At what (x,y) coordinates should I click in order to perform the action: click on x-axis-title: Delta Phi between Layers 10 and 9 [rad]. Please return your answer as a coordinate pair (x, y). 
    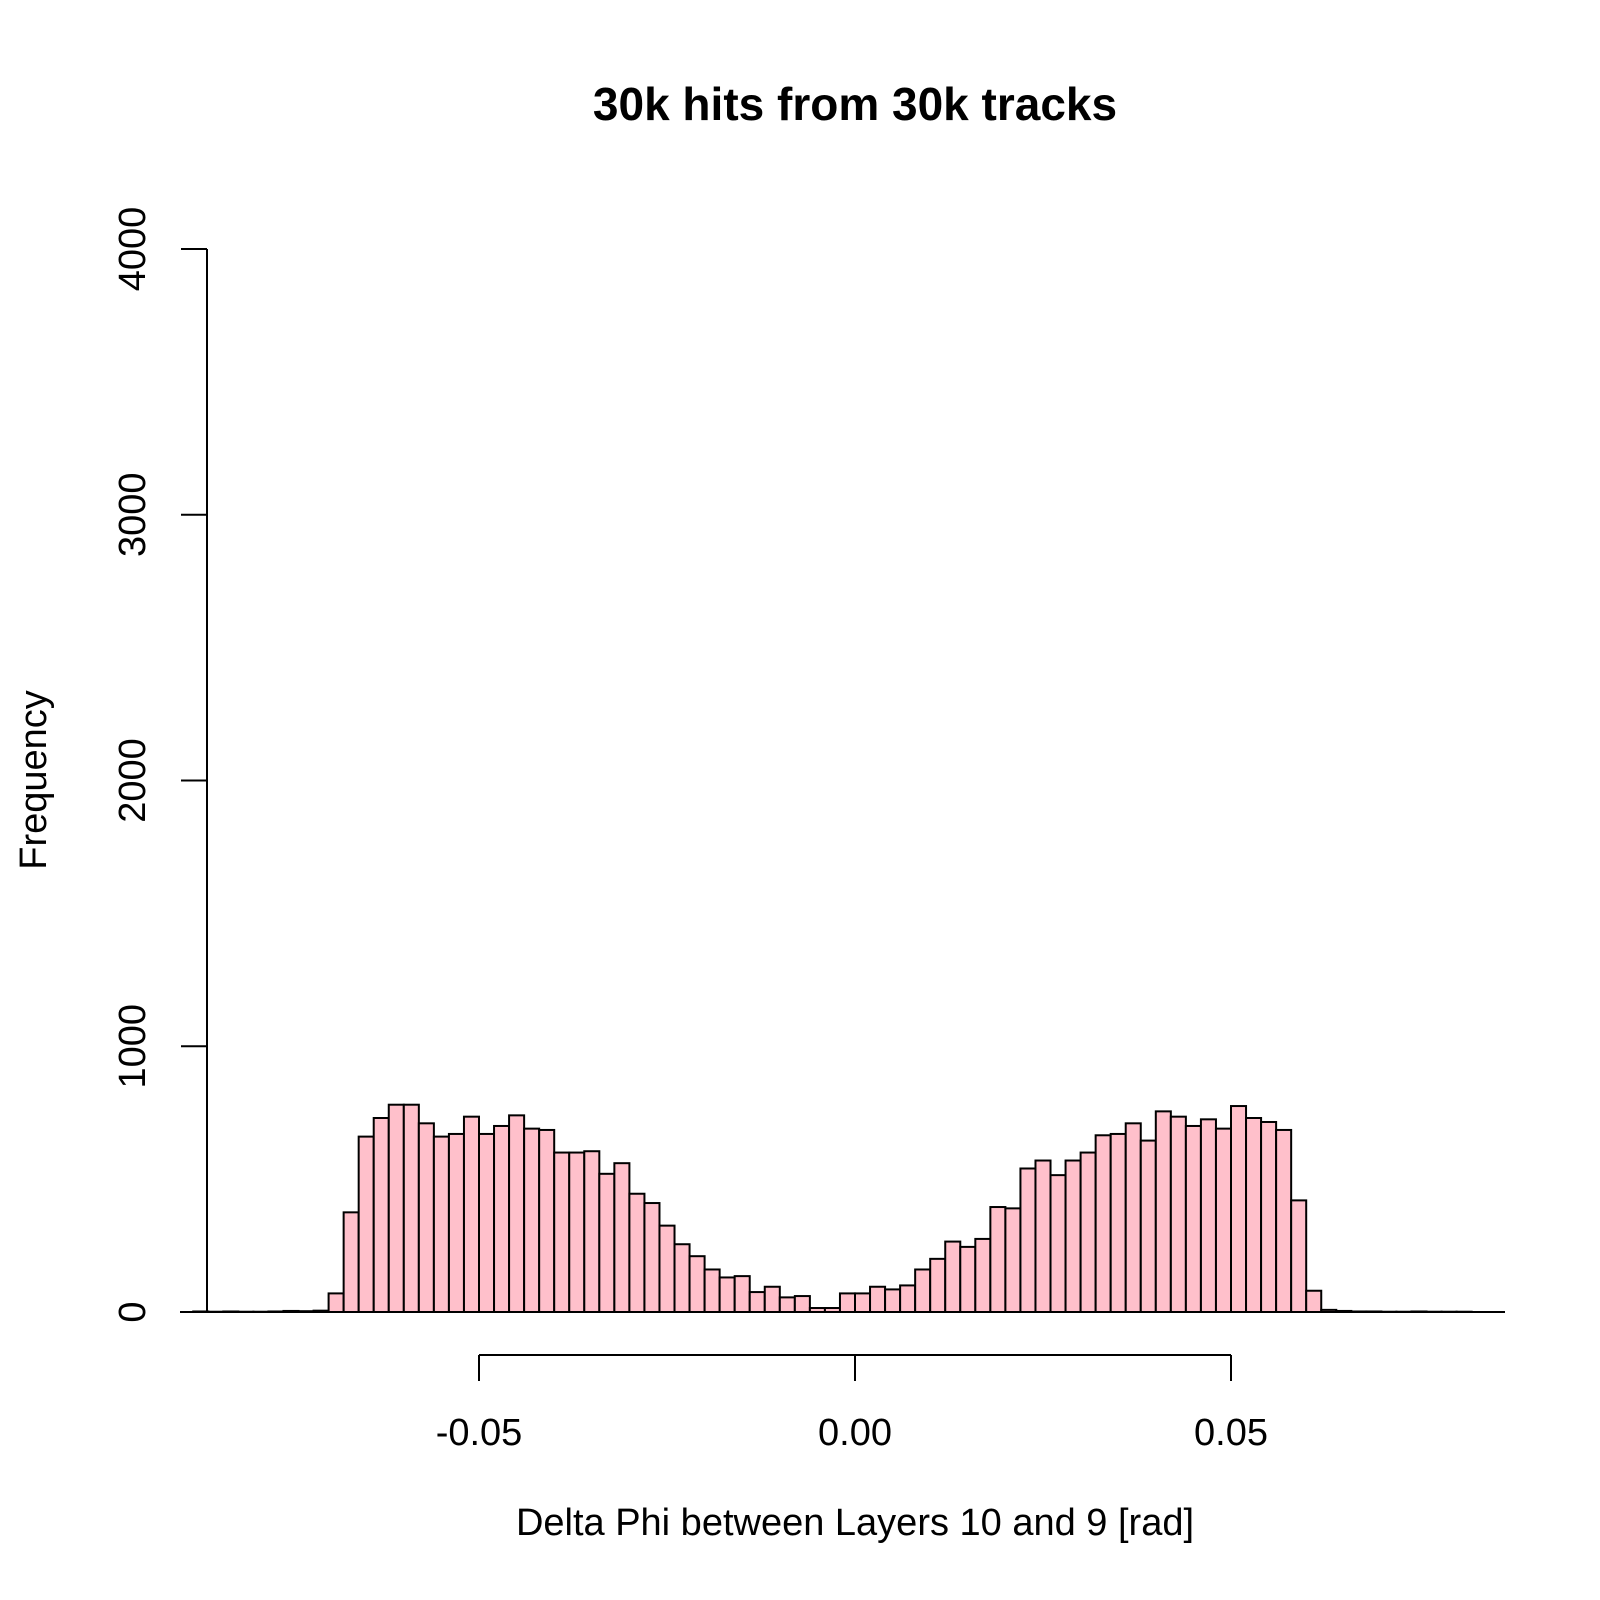
    Looking at the image, I should click on (855, 1523).